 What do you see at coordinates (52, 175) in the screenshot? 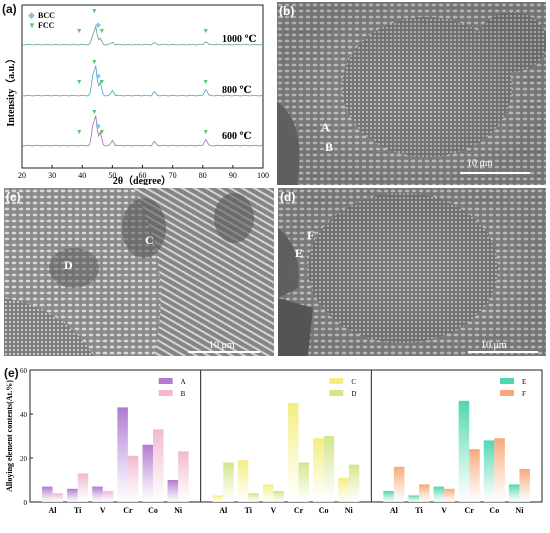
I see `xrd-x-tick-label: 30` at bounding box center [52, 175].